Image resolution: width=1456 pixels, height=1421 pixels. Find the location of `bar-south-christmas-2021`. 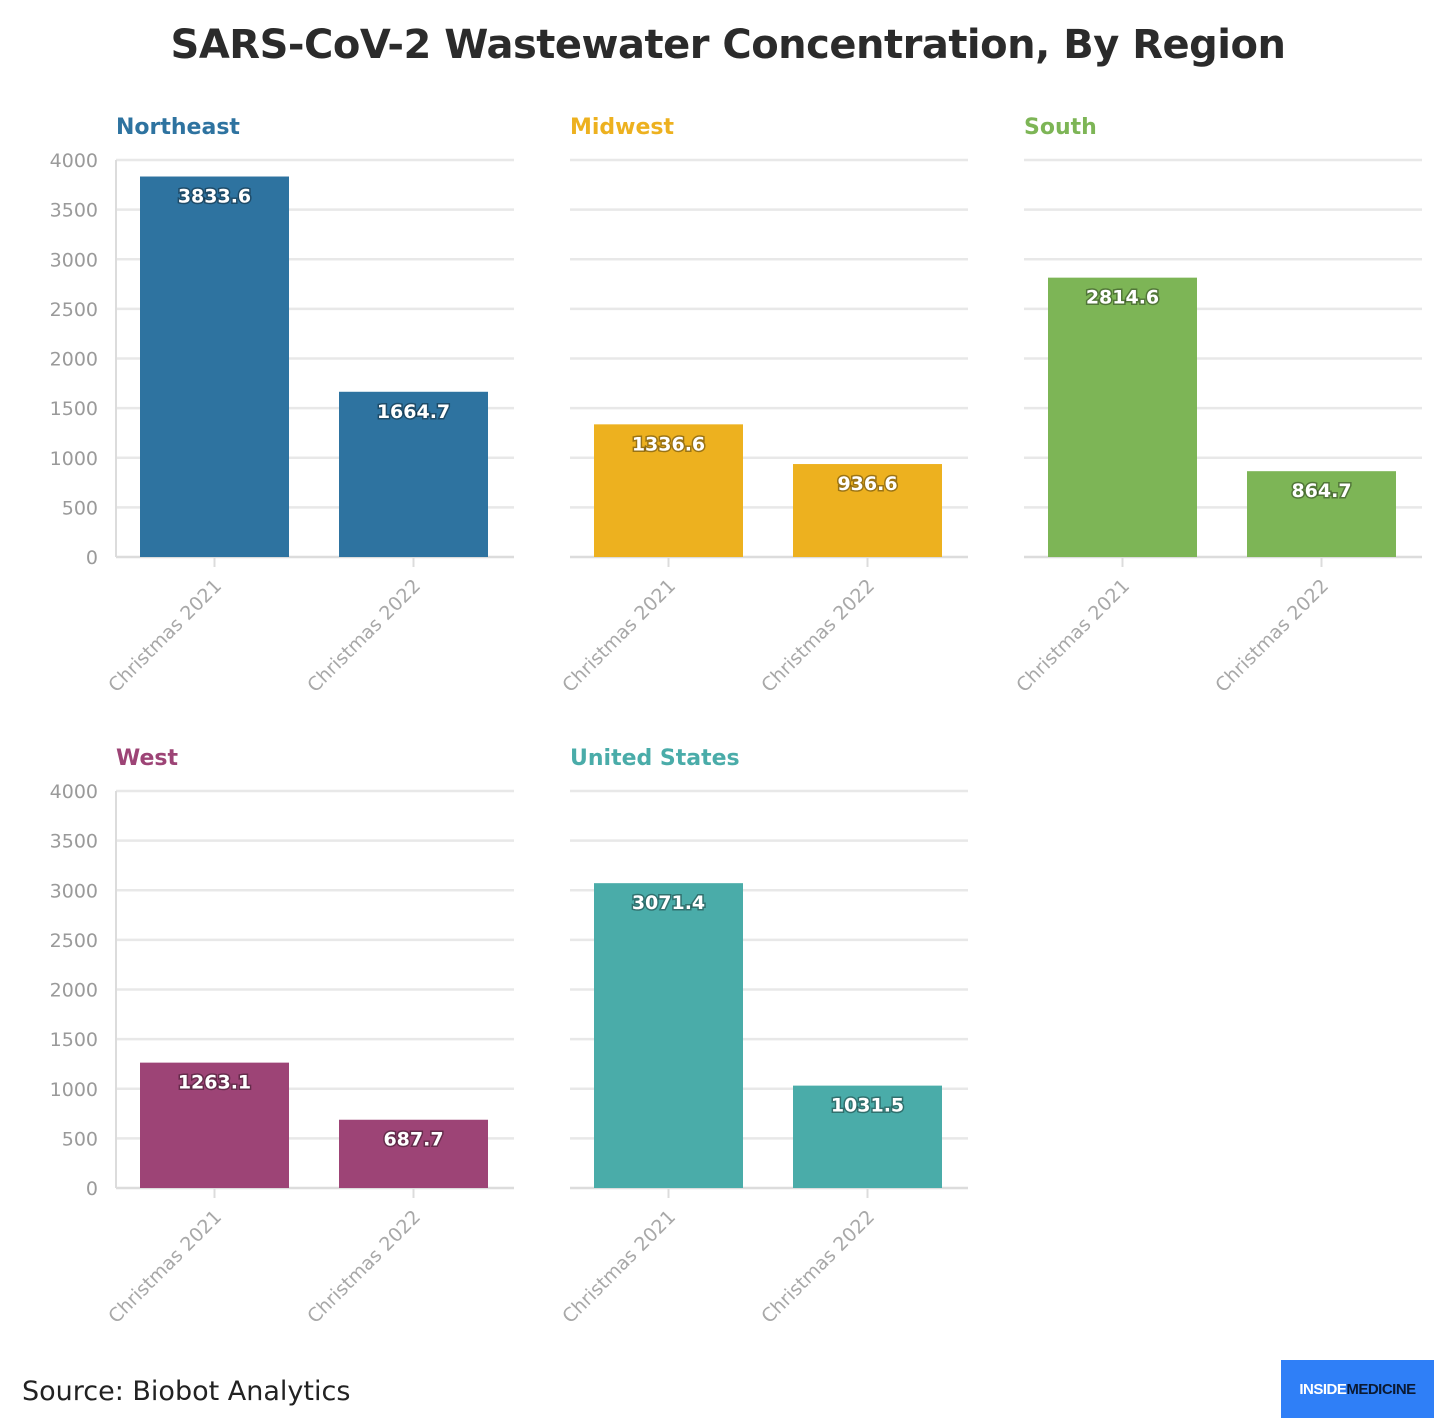

bar-south-christmas-2021 is located at coordinates (1122, 417).